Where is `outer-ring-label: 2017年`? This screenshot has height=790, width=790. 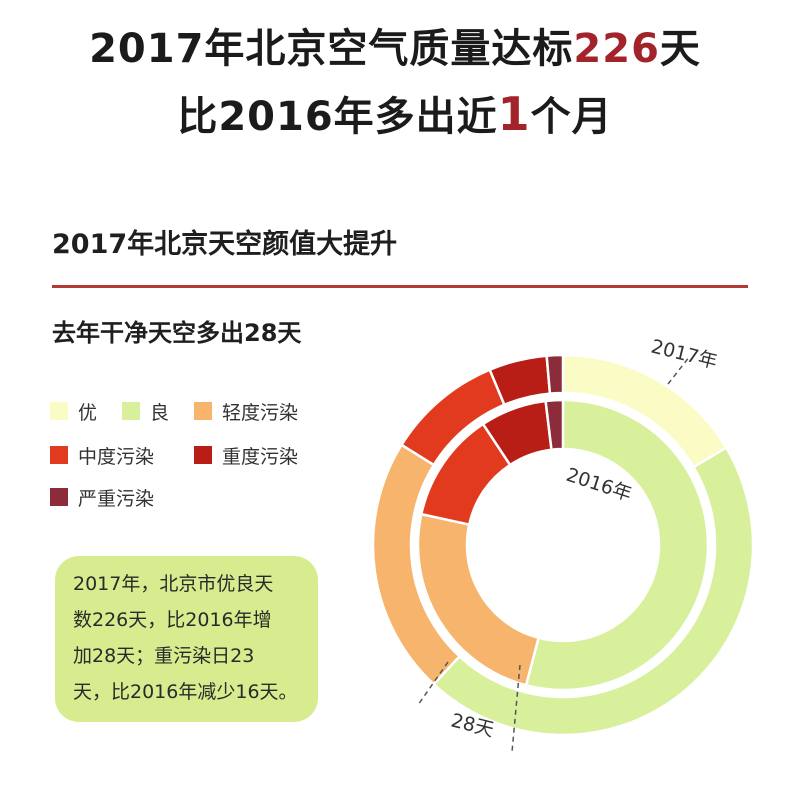 outer-ring-label: 2017年 is located at coordinates (684, 355).